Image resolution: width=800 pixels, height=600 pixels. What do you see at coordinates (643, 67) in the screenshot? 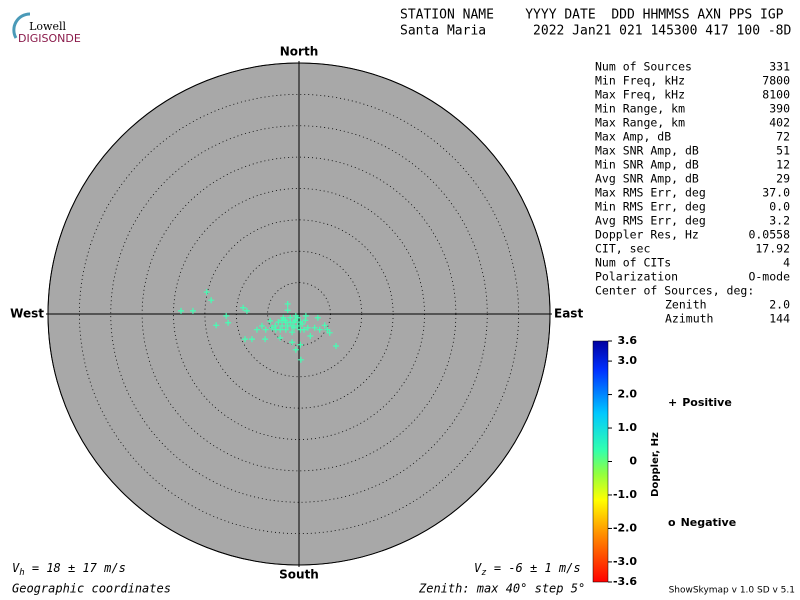
I see `stat-label: Num of Sources` at bounding box center [643, 67].